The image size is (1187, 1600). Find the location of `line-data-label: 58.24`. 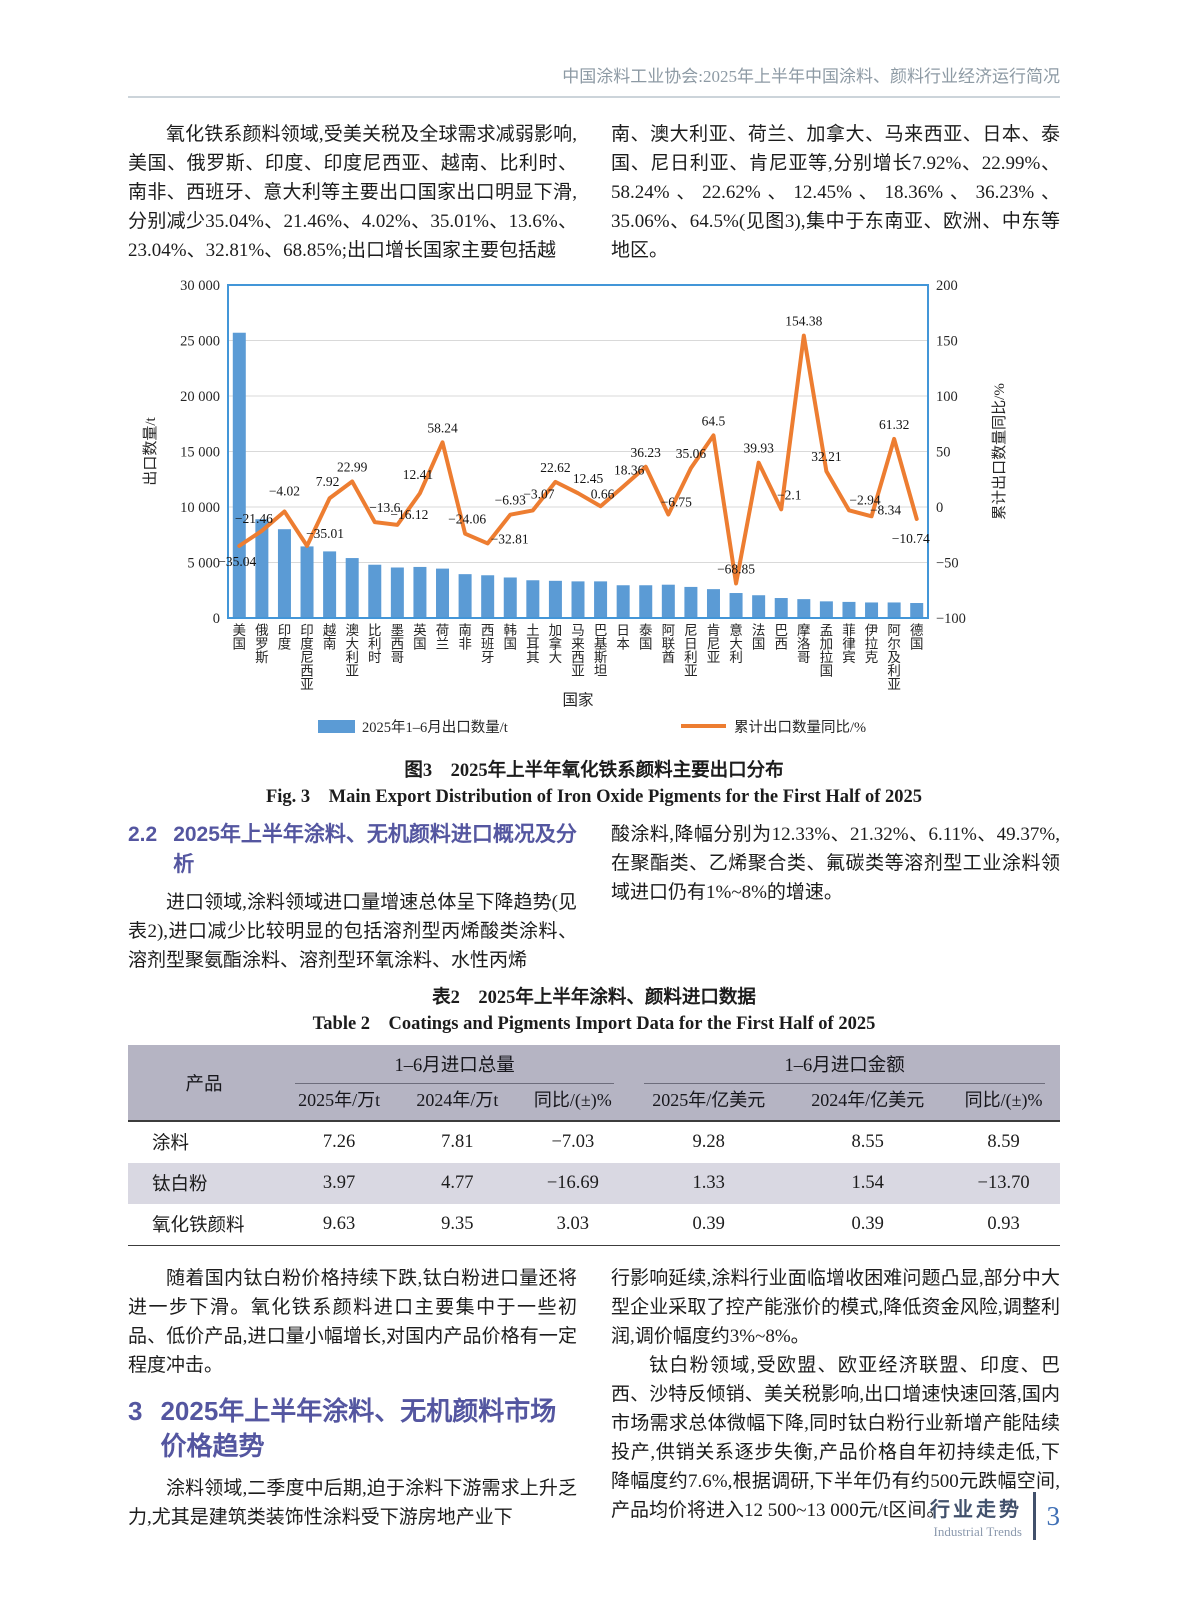

line-data-label: 58.24 is located at coordinates (442, 427).